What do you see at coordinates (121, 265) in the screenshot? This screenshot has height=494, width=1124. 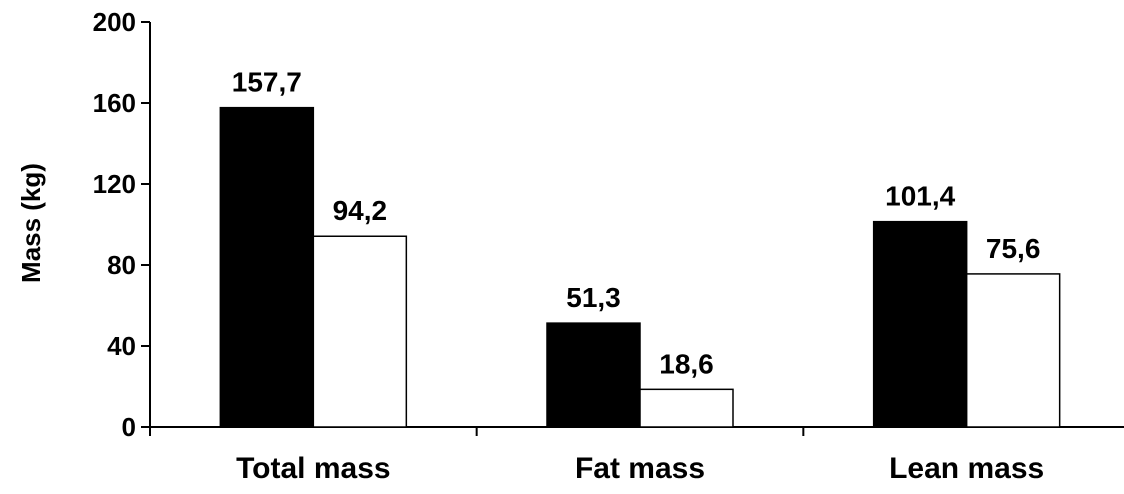 I see `y-tick-label: 80` at bounding box center [121, 265].